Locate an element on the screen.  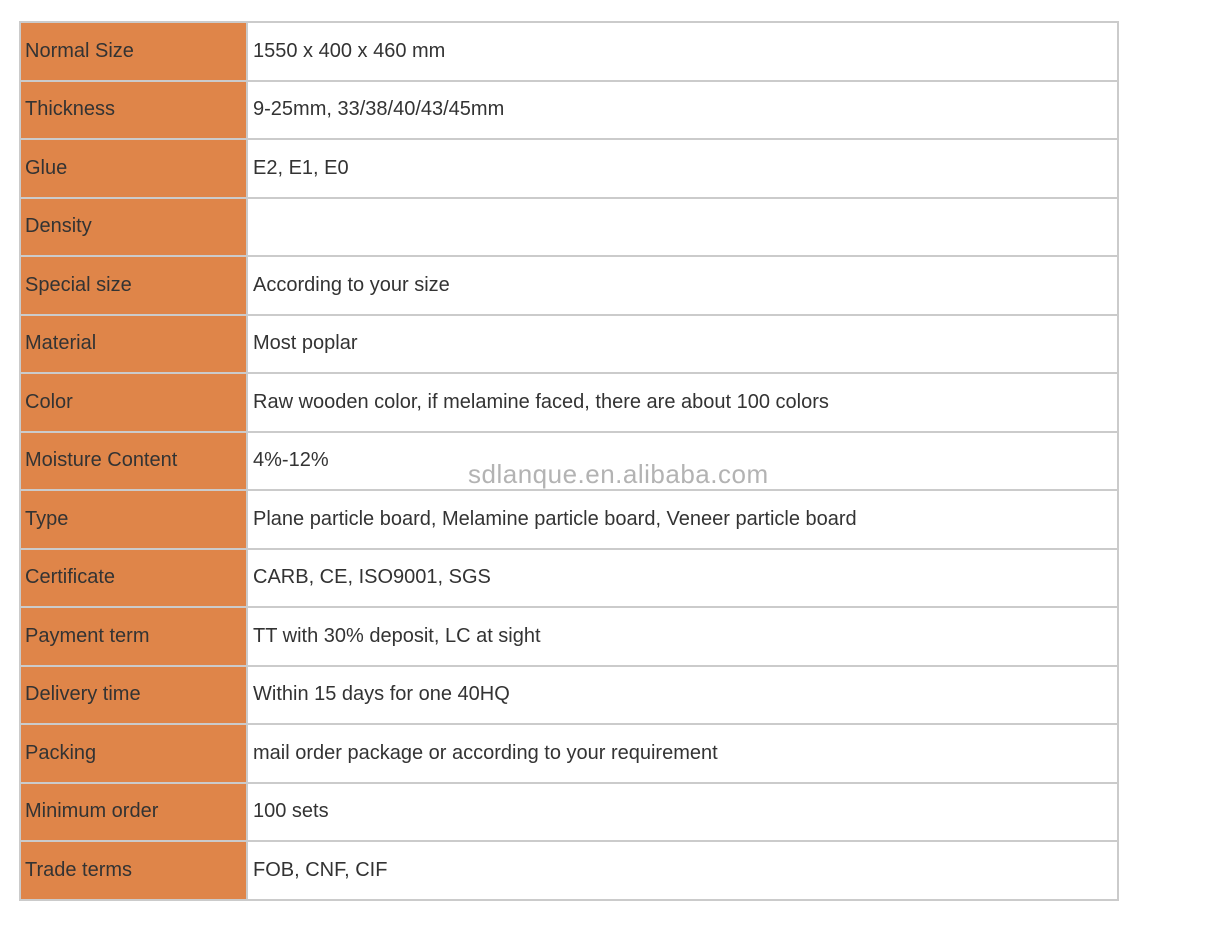
spec-label: Trade terms is located at coordinates (133, 870).